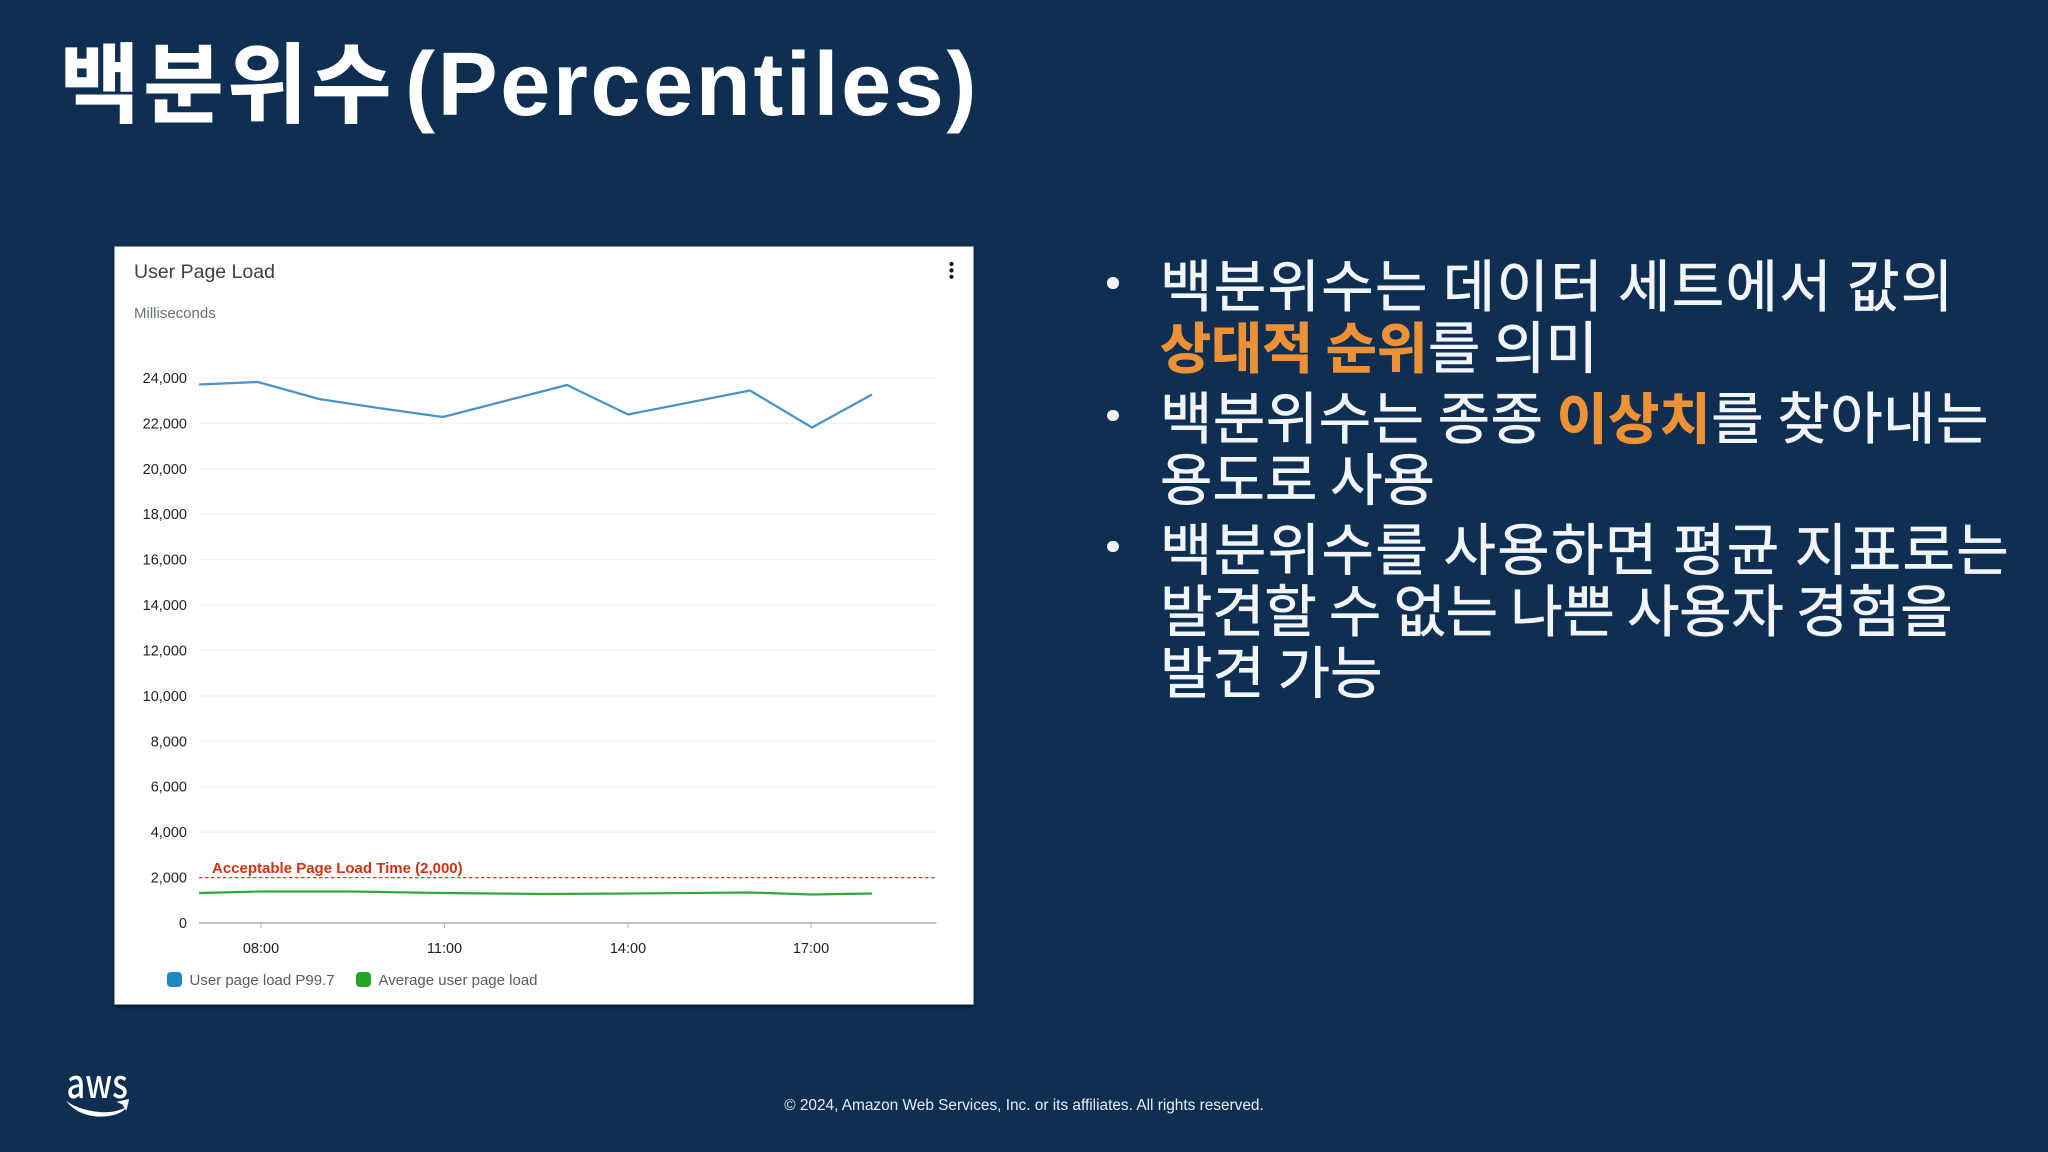  I want to click on svg-text: Average user page load, so click(458, 980).